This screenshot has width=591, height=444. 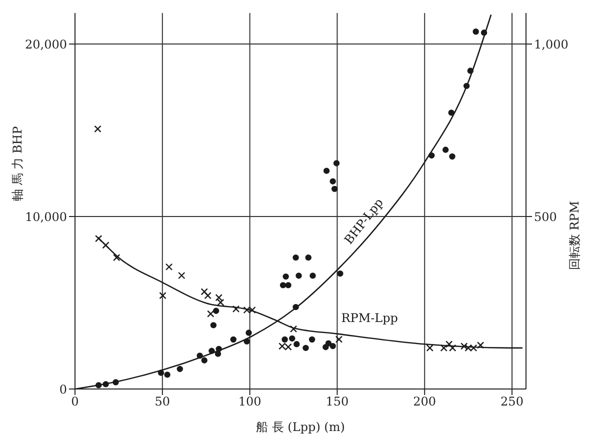 What do you see at coordinates (574, 235) in the screenshot?
I see `y2-axis-title: 回転数 RPM` at bounding box center [574, 235].